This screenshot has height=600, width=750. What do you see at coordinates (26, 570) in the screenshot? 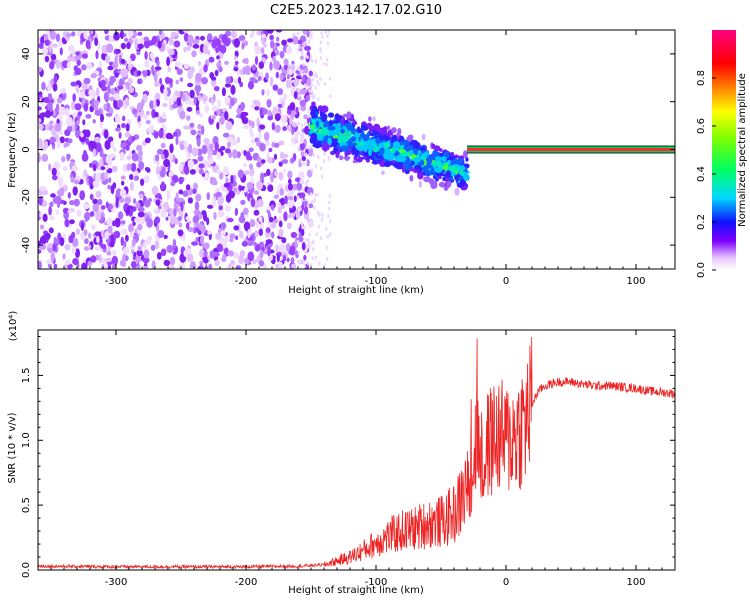
I see `y-tick-label: 0.0` at bounding box center [26, 570].